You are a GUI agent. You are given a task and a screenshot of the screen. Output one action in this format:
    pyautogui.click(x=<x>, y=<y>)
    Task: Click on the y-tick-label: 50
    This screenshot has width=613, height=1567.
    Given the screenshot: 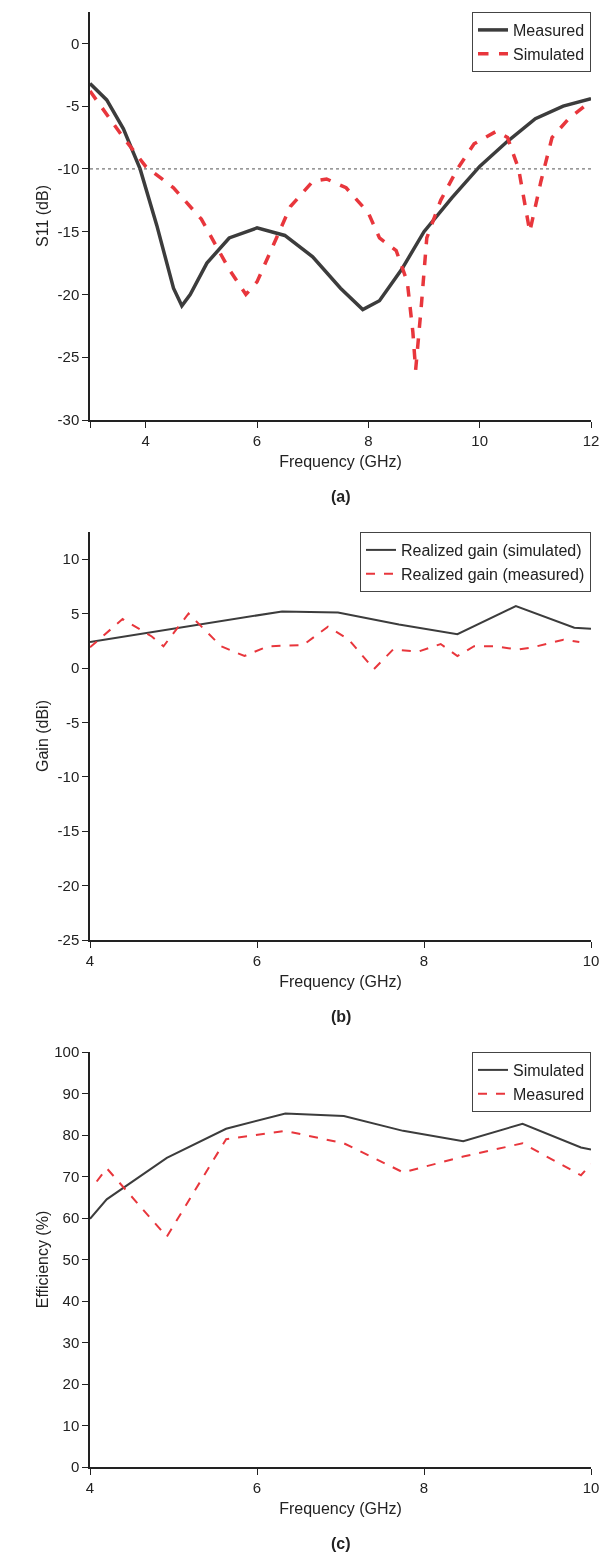 What is the action you would take?
    pyautogui.click(x=71, y=1259)
    